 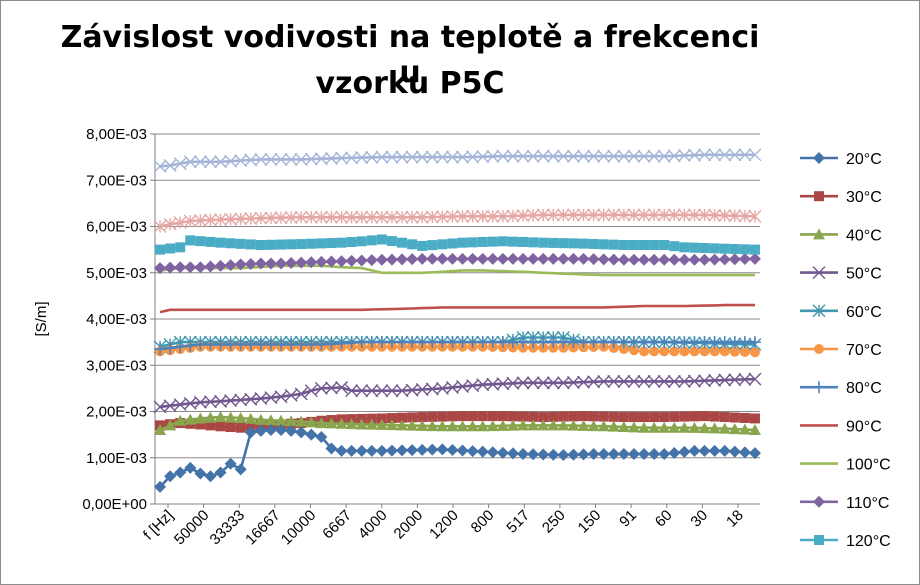 What do you see at coordinates (841, 274) in the screenshot?
I see `legend-item: 50°C` at bounding box center [841, 274].